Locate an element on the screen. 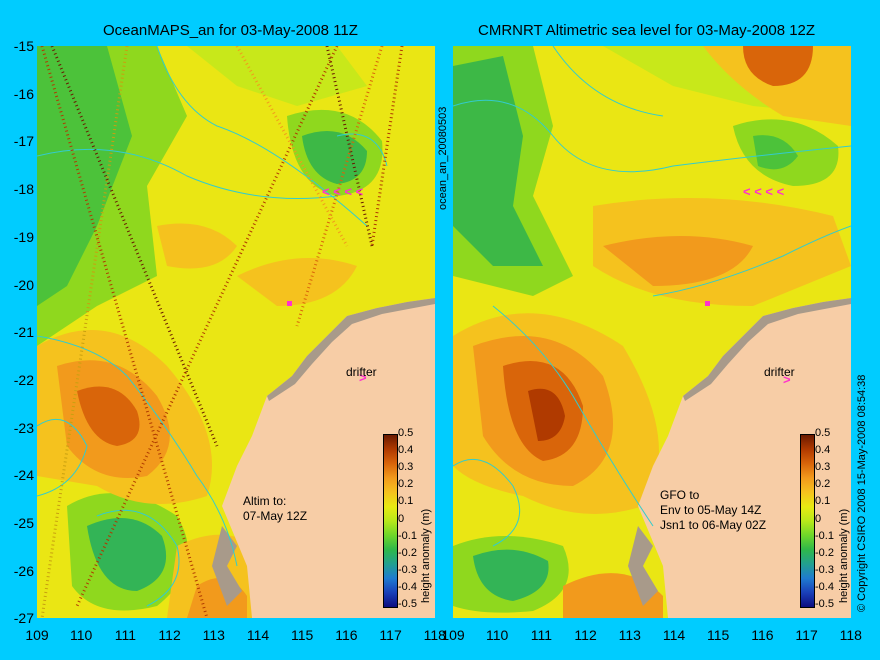 The width and height of the screenshot is (880, 660). y-tick-label: -27 is located at coordinates (23, 618).